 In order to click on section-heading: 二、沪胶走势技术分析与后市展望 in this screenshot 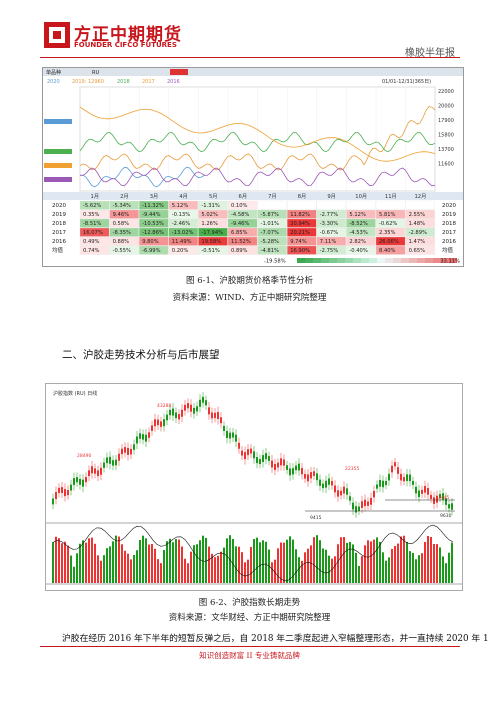, I will do `click(141, 355)`.